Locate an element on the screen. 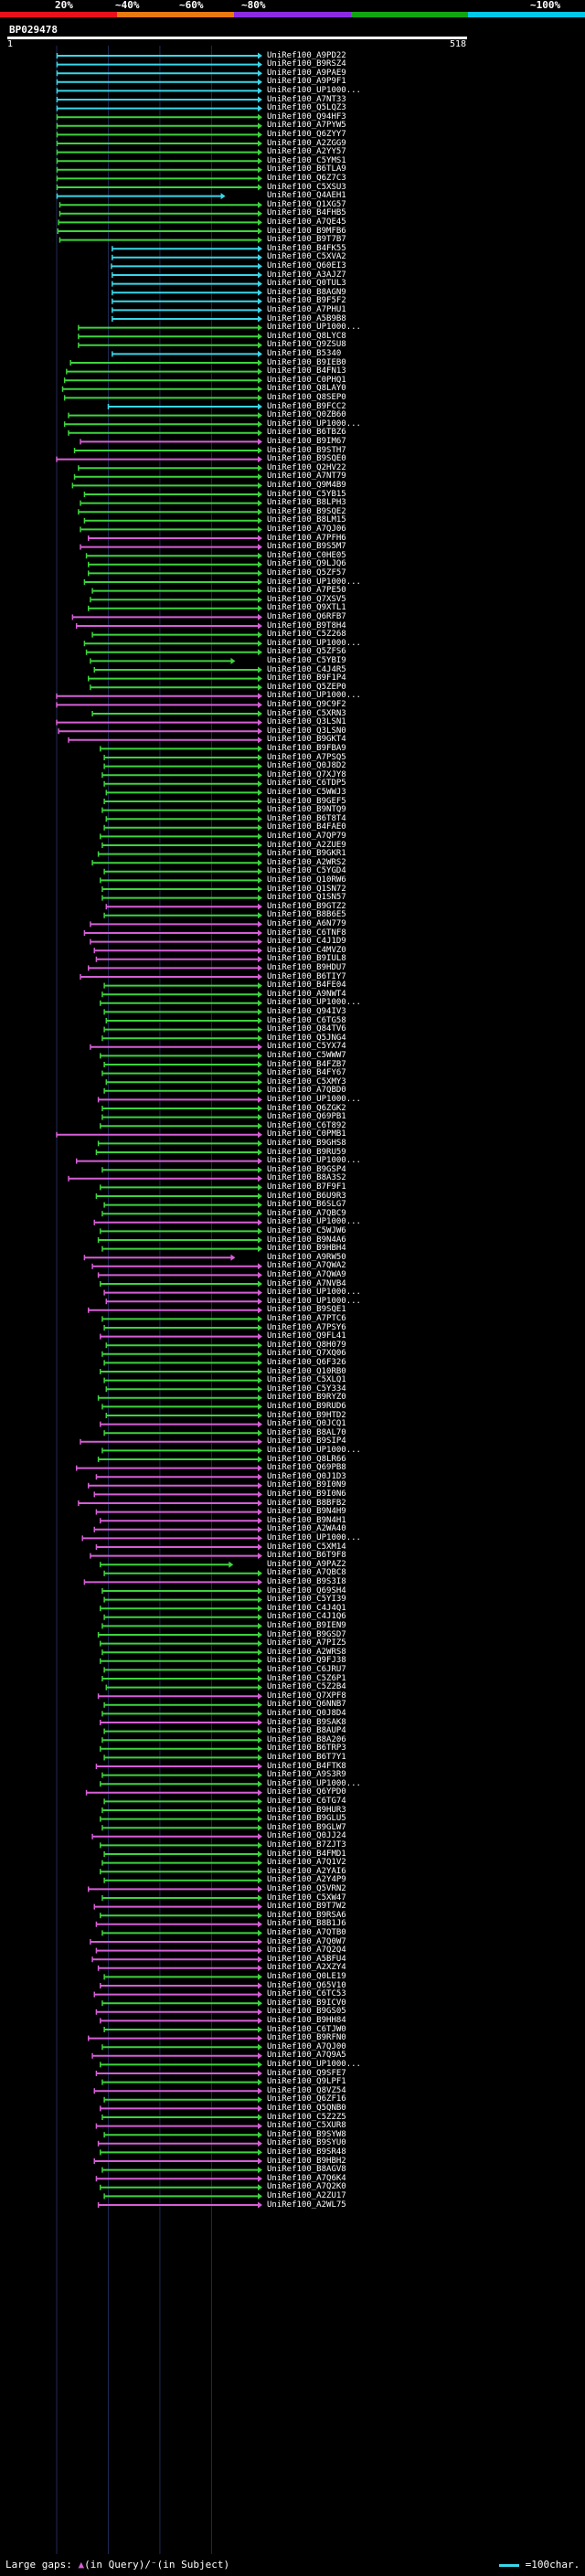  hit-label: UniRef100_Q0J8D2 is located at coordinates (307, 766).